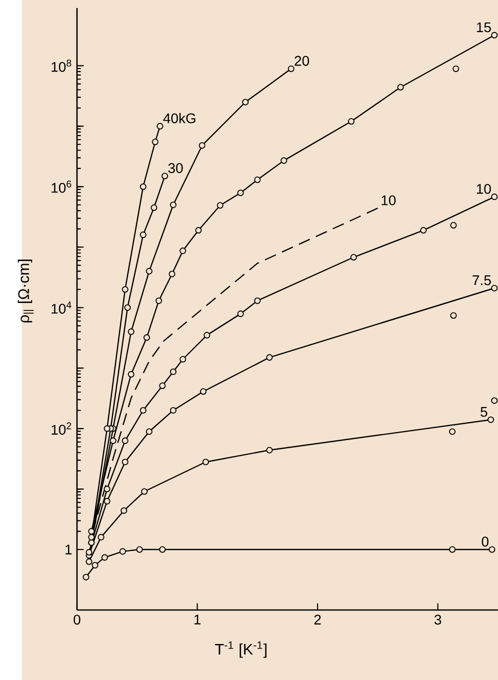 The image size is (498, 680). Describe the element at coordinates (438, 619) in the screenshot. I see `x-tick-label: 3` at that location.